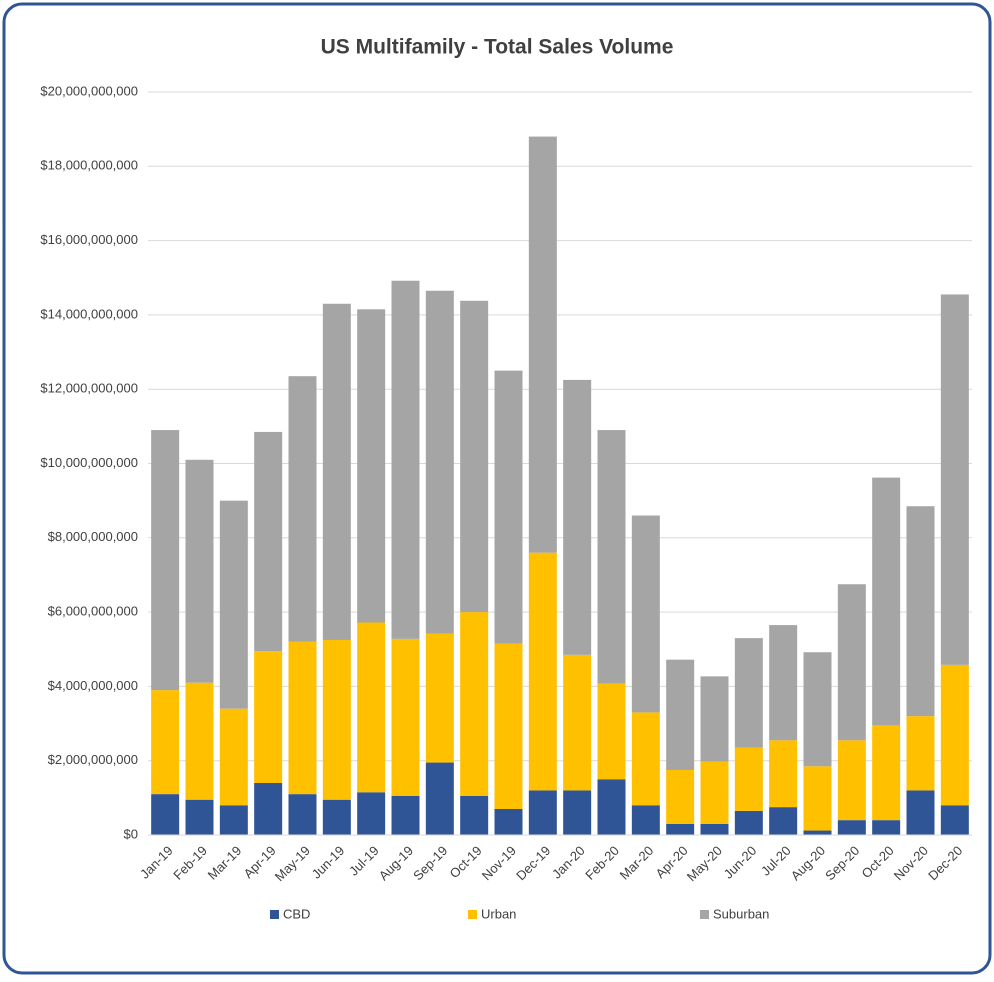 The width and height of the screenshot is (994, 982). I want to click on y-tick-label: $2,000,000,000, so click(93, 759).